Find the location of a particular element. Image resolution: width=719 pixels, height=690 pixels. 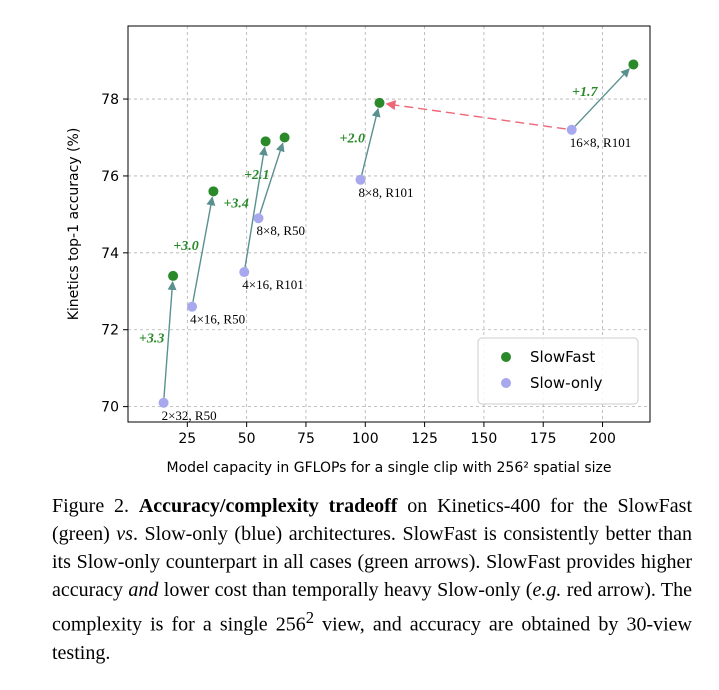

legend-box is located at coordinates (558, 371).